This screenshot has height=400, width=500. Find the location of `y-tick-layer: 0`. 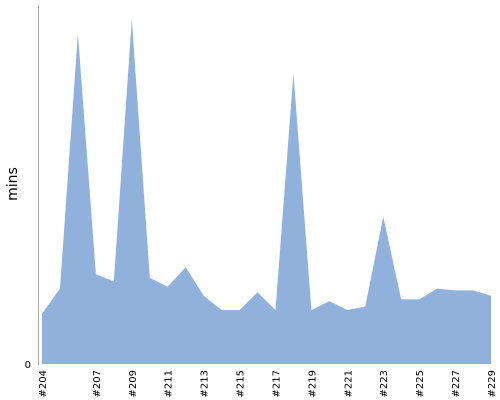

y-tick-layer: 0 is located at coordinates (28, 365).